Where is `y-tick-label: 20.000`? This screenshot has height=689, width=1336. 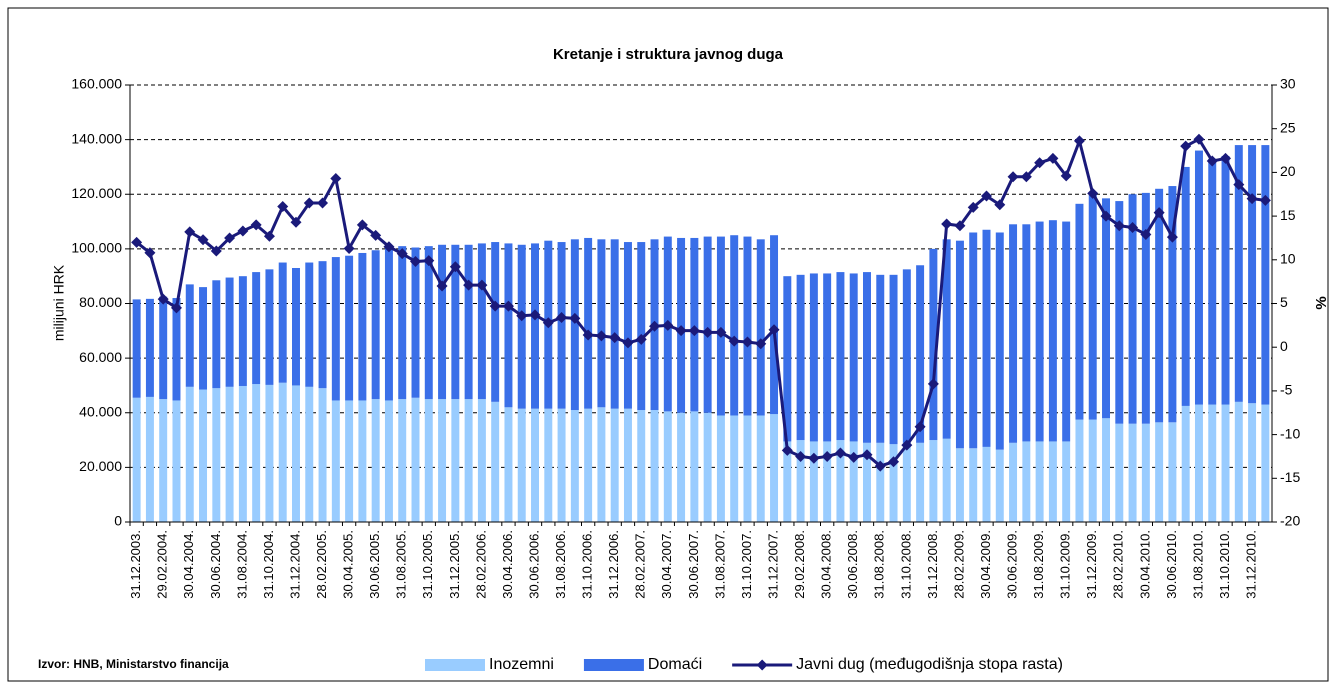
y-tick-label: 20.000 is located at coordinates (100, 466).